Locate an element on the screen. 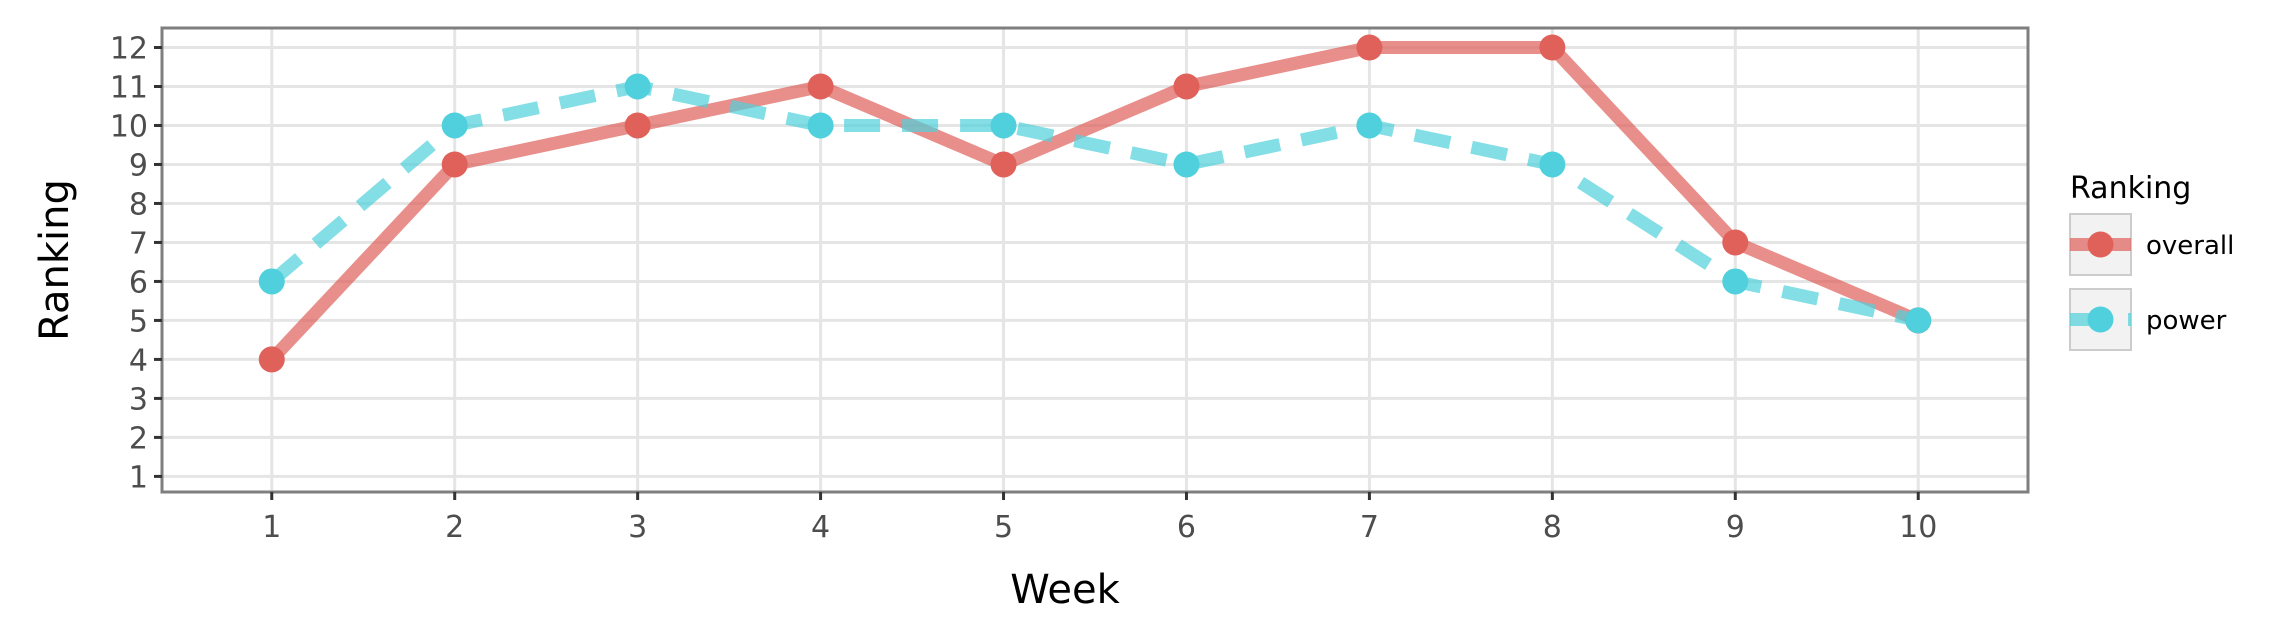 The height and width of the screenshot is (641, 2276). y-tick-label: 7 is located at coordinates (138, 243).